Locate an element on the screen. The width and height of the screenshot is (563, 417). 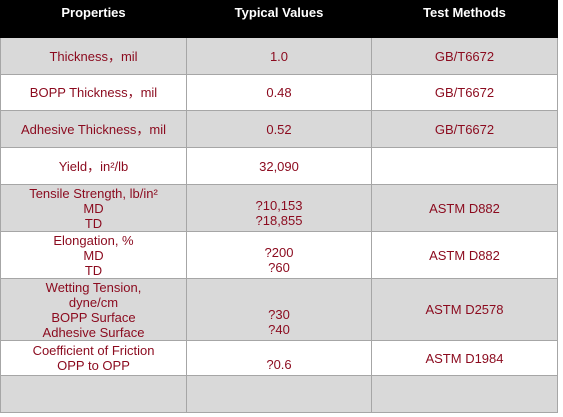
table-cell: ASTM D1984 is located at coordinates (464, 358).